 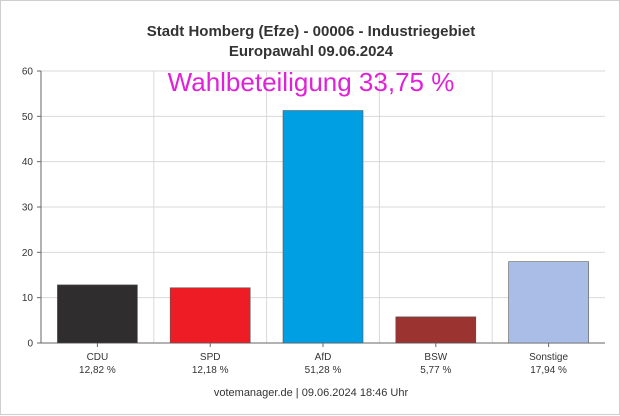 What do you see at coordinates (323, 357) in the screenshot?
I see `x-tick-label: AfD` at bounding box center [323, 357].